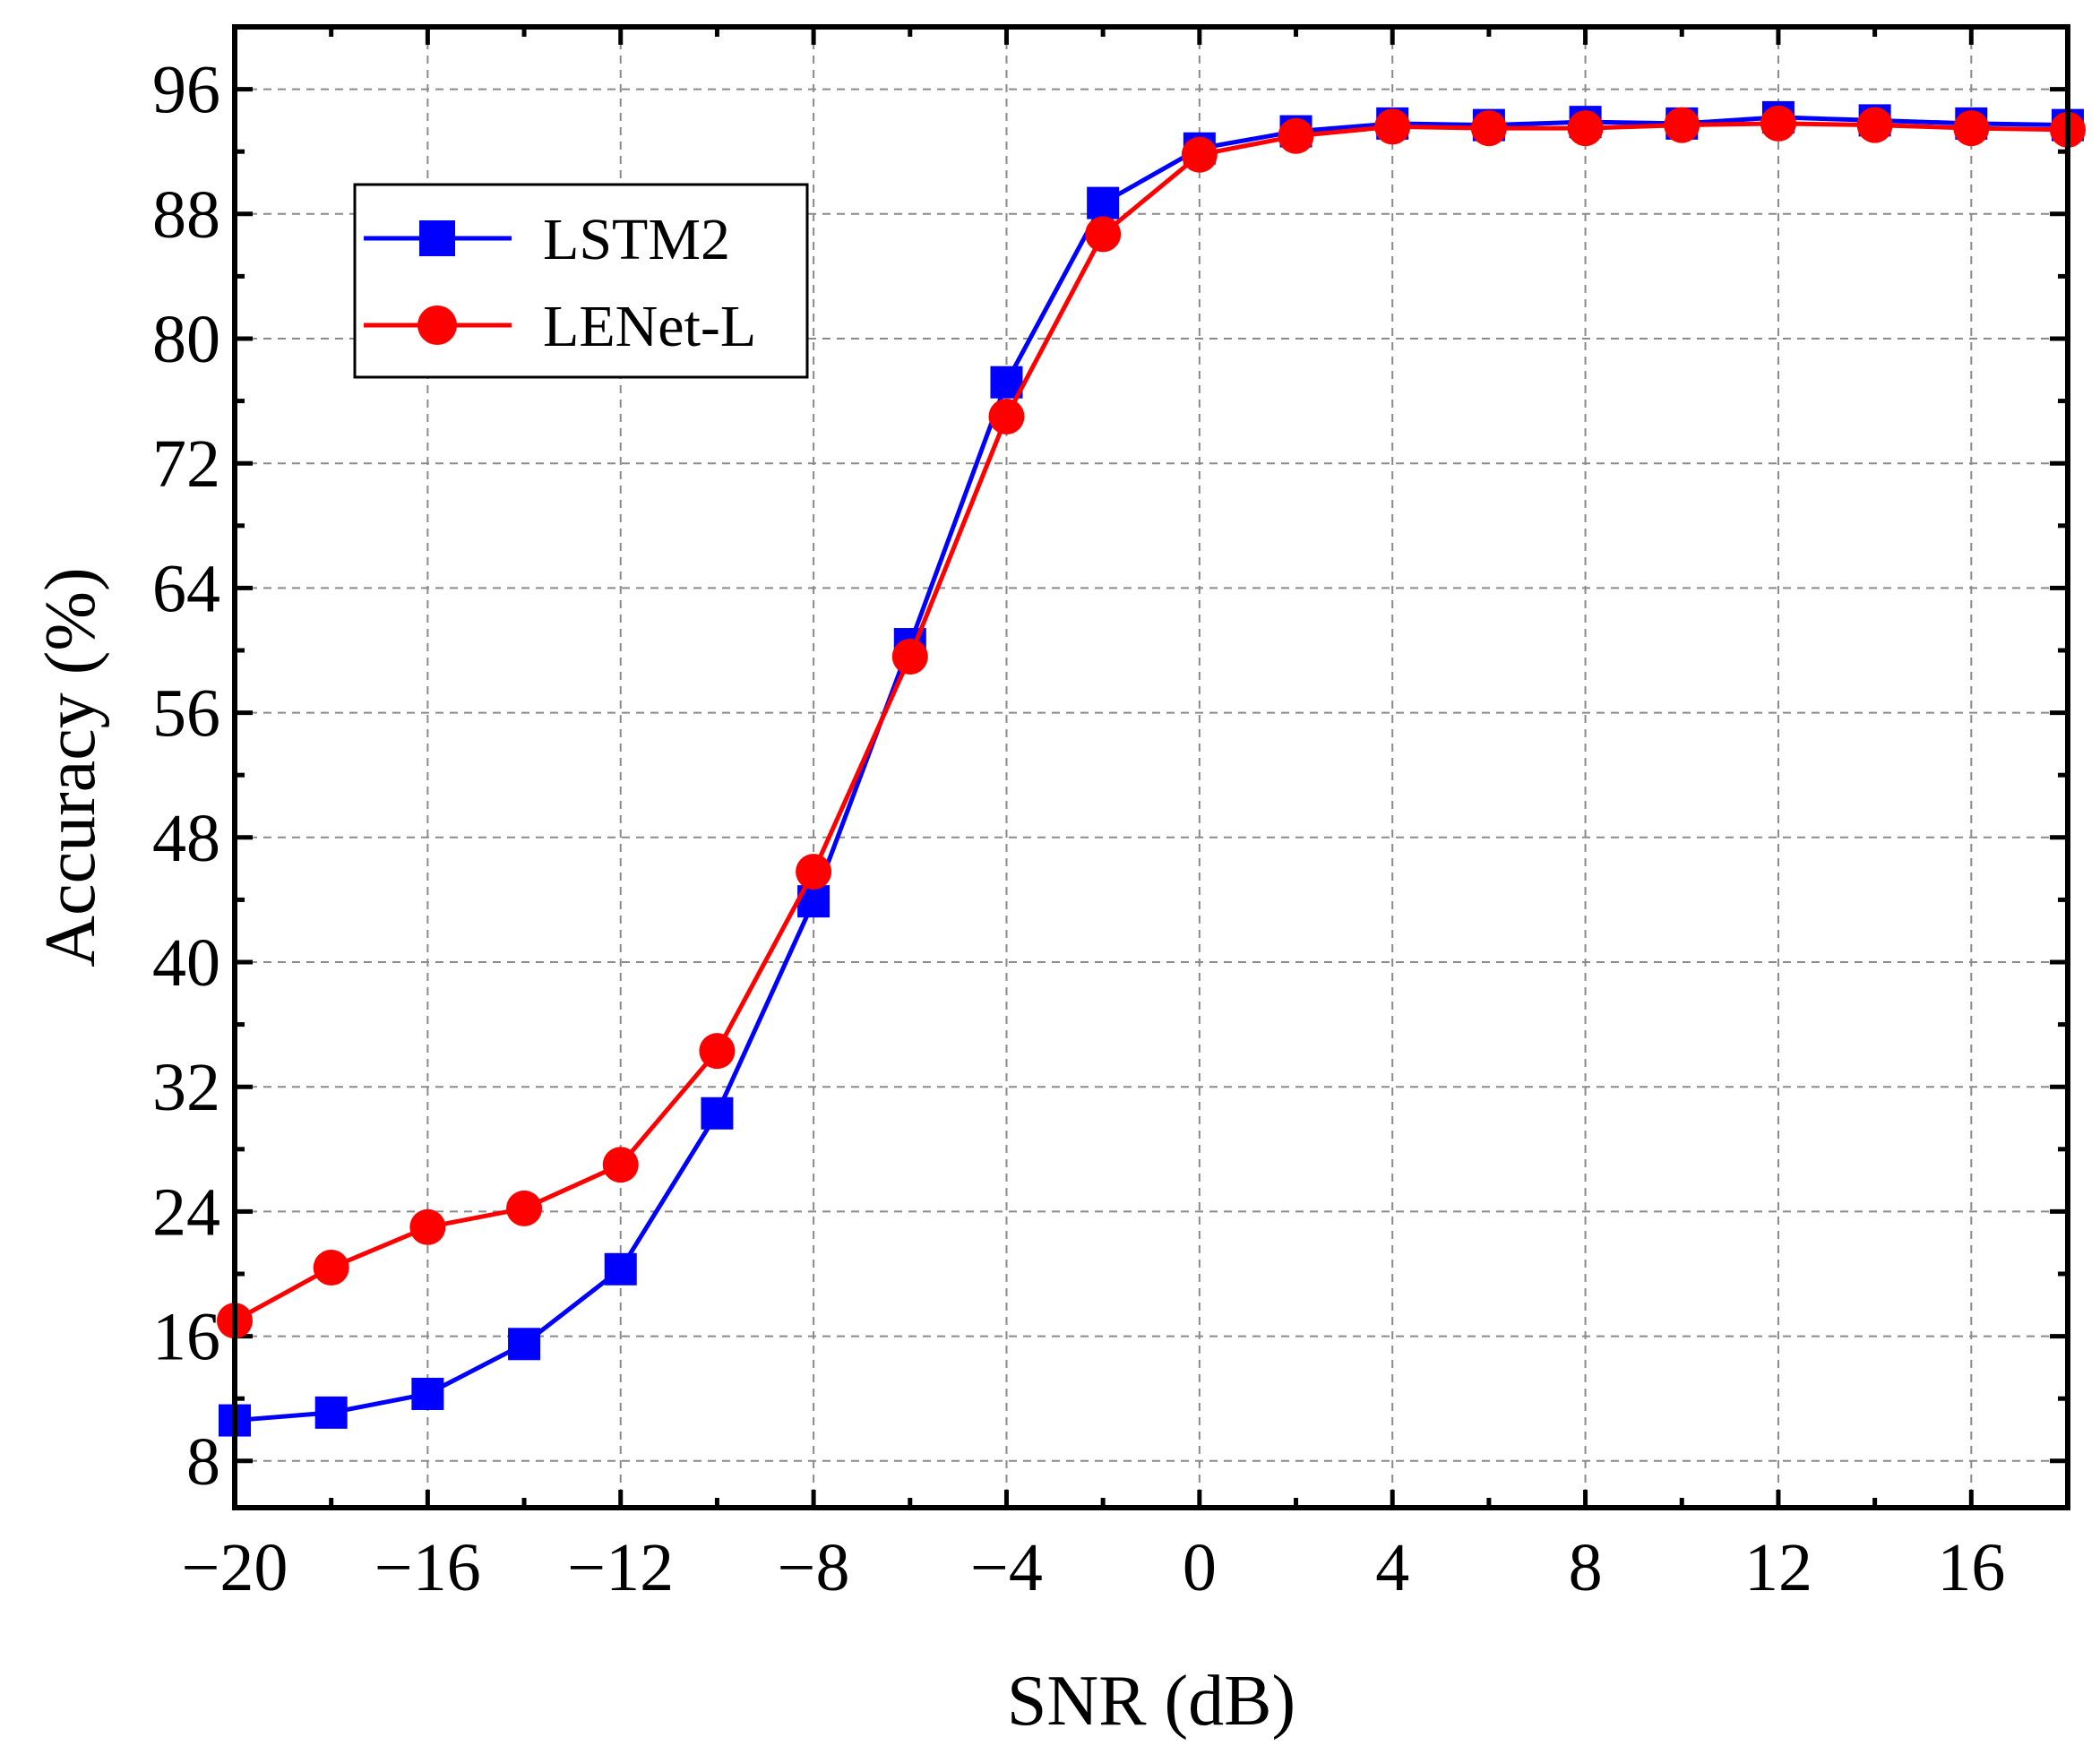 This screenshot has width=2100, height=1763. I want to click on y-tick-label: 56, so click(186, 714).